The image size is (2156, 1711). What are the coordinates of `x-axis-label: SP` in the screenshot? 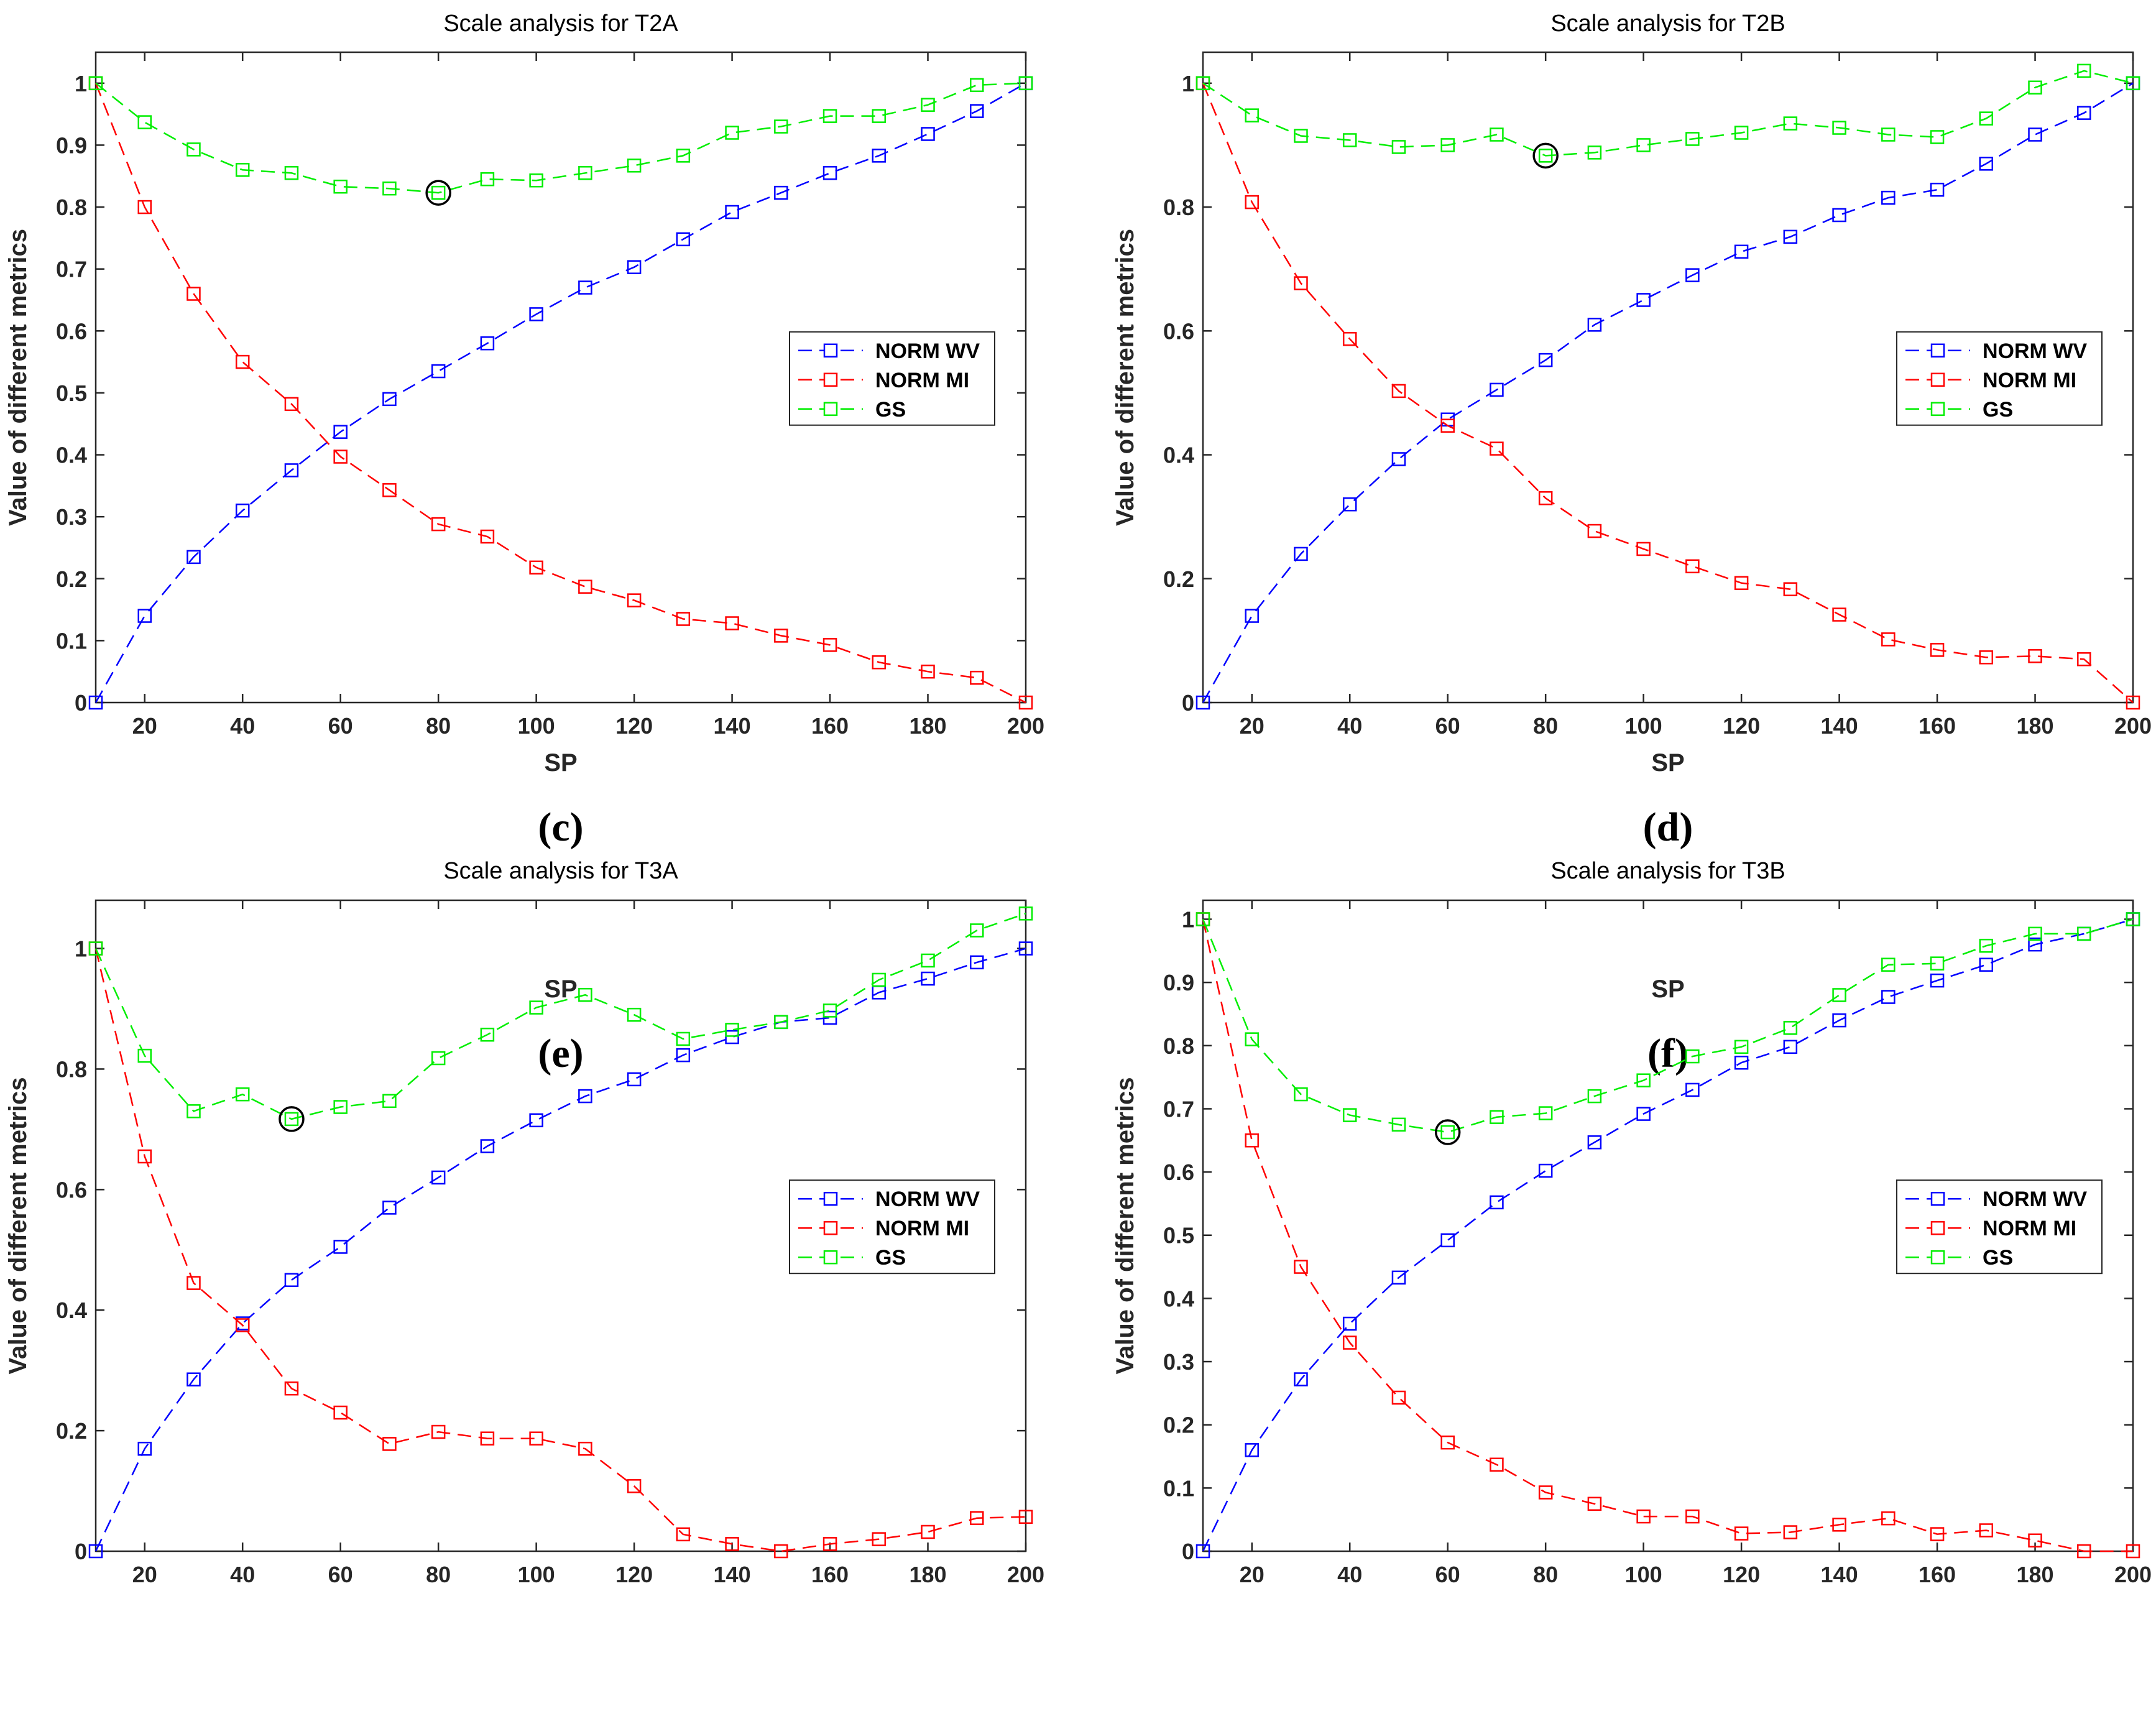 It's located at (1668, 763).